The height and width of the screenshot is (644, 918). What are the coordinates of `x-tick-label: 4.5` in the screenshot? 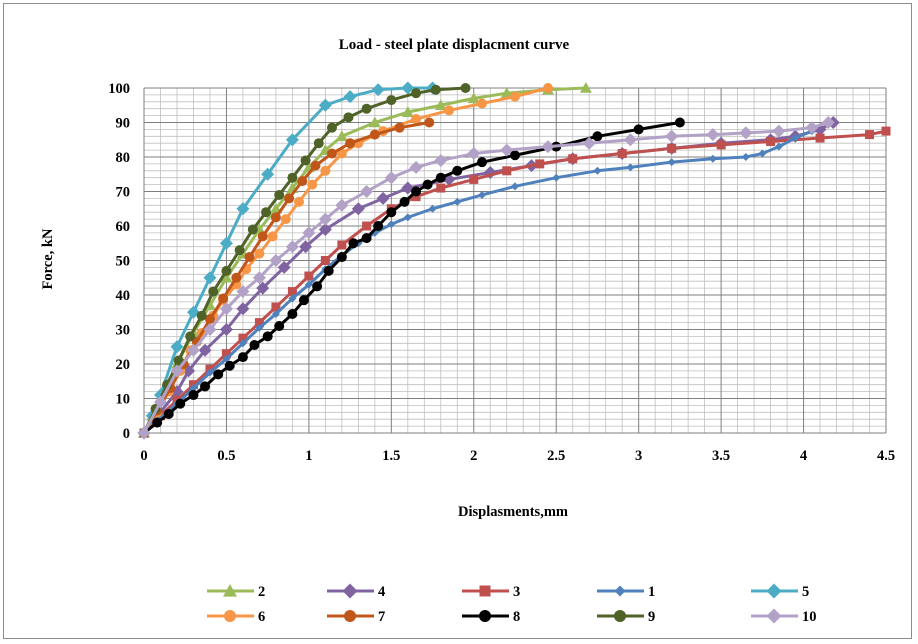 It's located at (886, 456).